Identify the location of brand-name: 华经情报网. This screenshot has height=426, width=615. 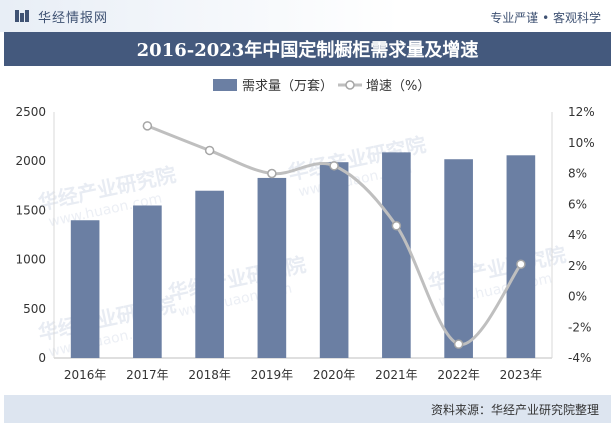
(73, 18).